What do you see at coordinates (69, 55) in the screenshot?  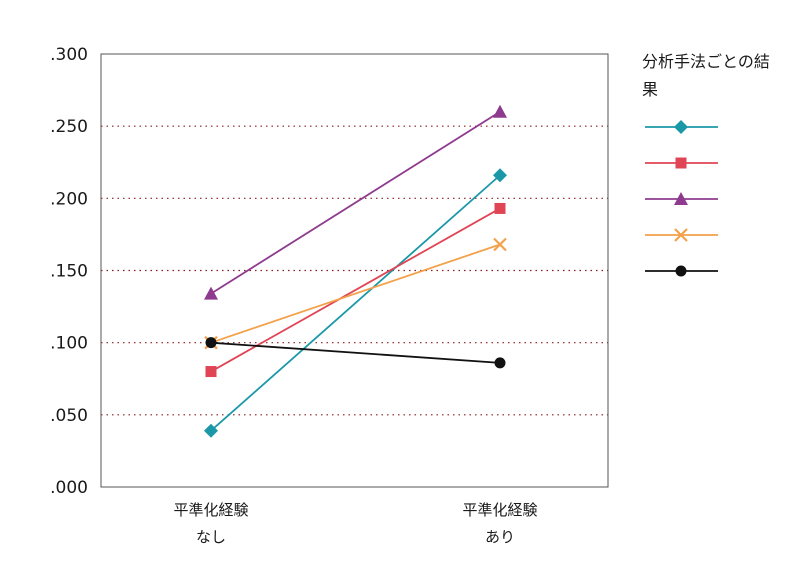 I see `y-tick-label: .300` at bounding box center [69, 55].